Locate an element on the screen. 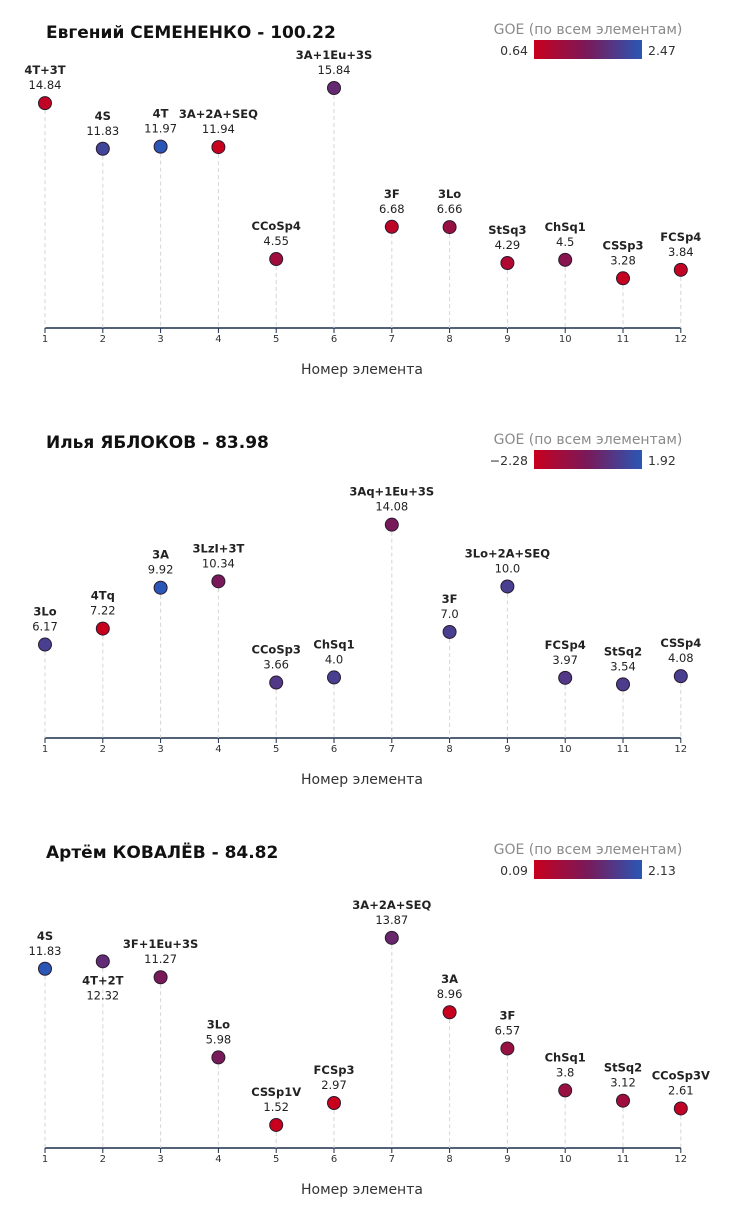  chart-title: Артём КОВАЛЁВ - 84.82 is located at coordinates (162, 852).